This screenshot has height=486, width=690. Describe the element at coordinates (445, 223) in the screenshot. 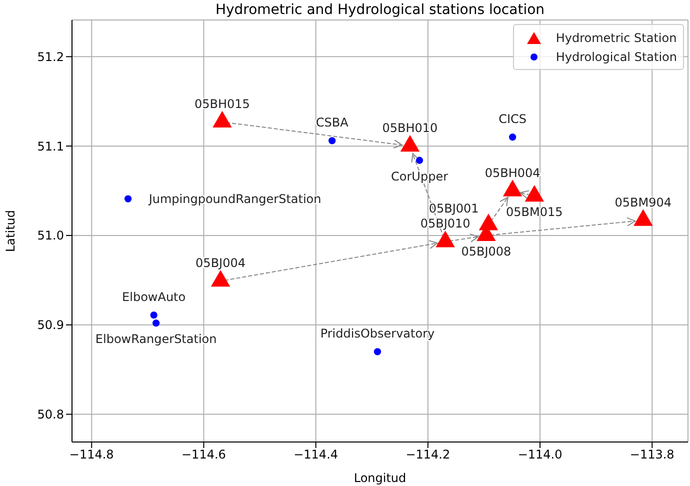

I see `annotation: 05BJ010` at that location.